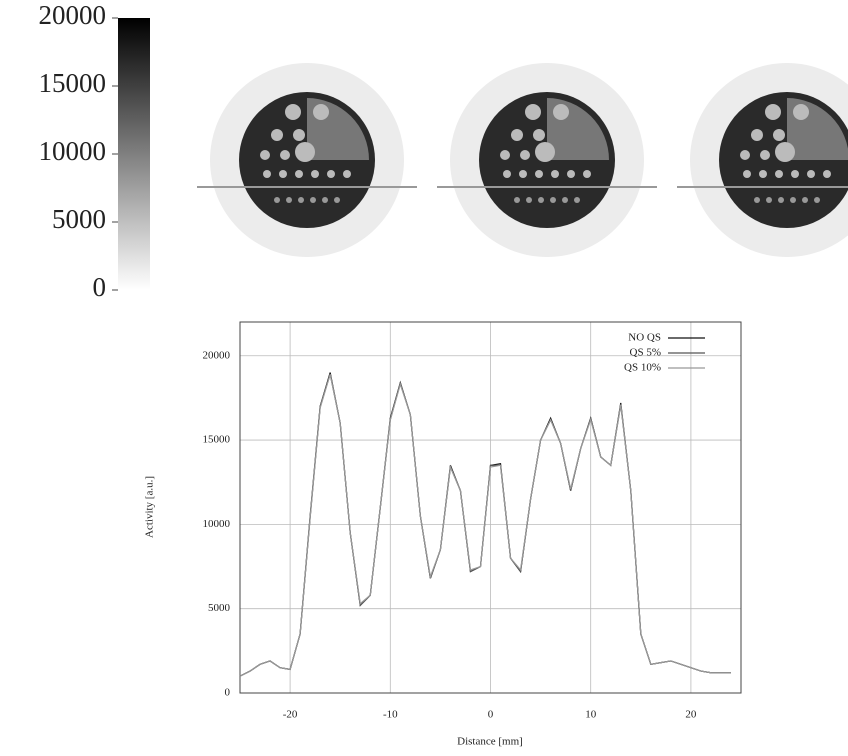  Describe the element at coordinates (390, 715) in the screenshot. I see `x-tick-label: -10` at that location.